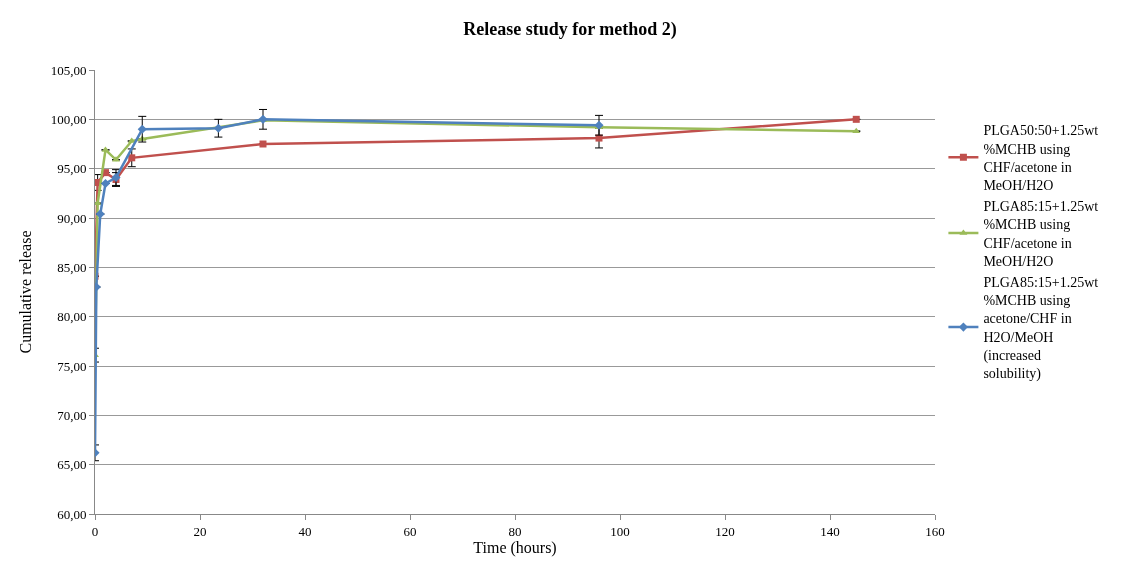 The image size is (1140, 564). I want to click on y-tick-label: 100,00, so click(68, 119).